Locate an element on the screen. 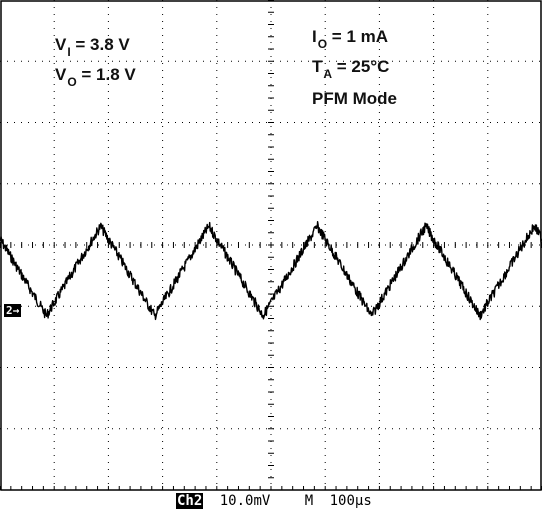 Image resolution: width=542 pixels, height=512 pixels. ta-value: = 25°C is located at coordinates (361, 66).